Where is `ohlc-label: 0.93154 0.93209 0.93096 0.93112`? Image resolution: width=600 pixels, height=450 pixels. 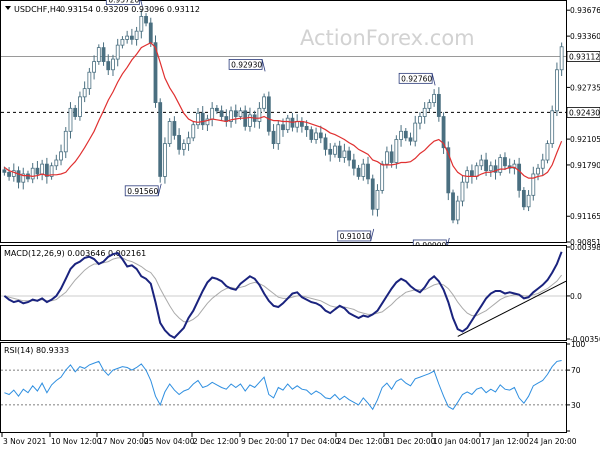
ohlc-label: 0.93154 0.93209 0.93096 0.93112 is located at coordinates (130, 9).